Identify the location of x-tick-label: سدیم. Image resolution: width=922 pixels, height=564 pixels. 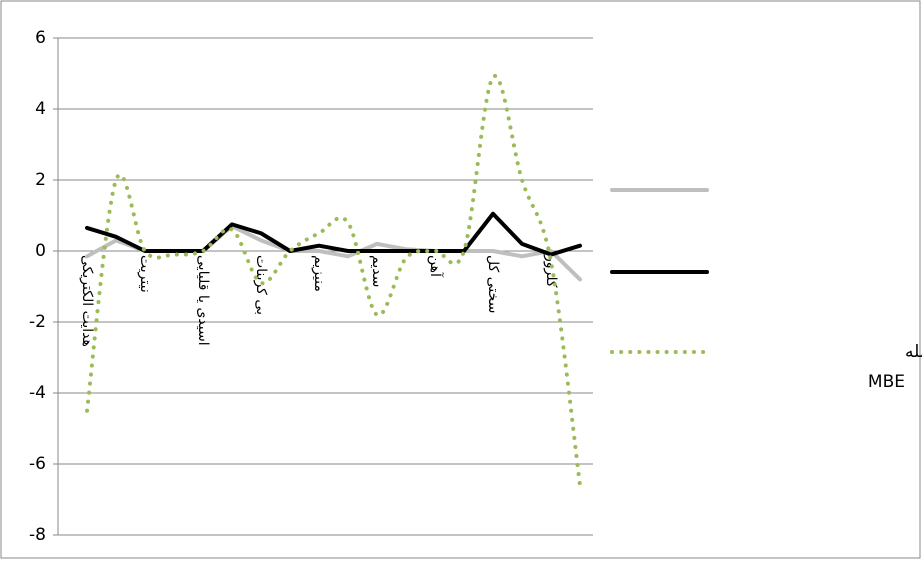
(377, 271).